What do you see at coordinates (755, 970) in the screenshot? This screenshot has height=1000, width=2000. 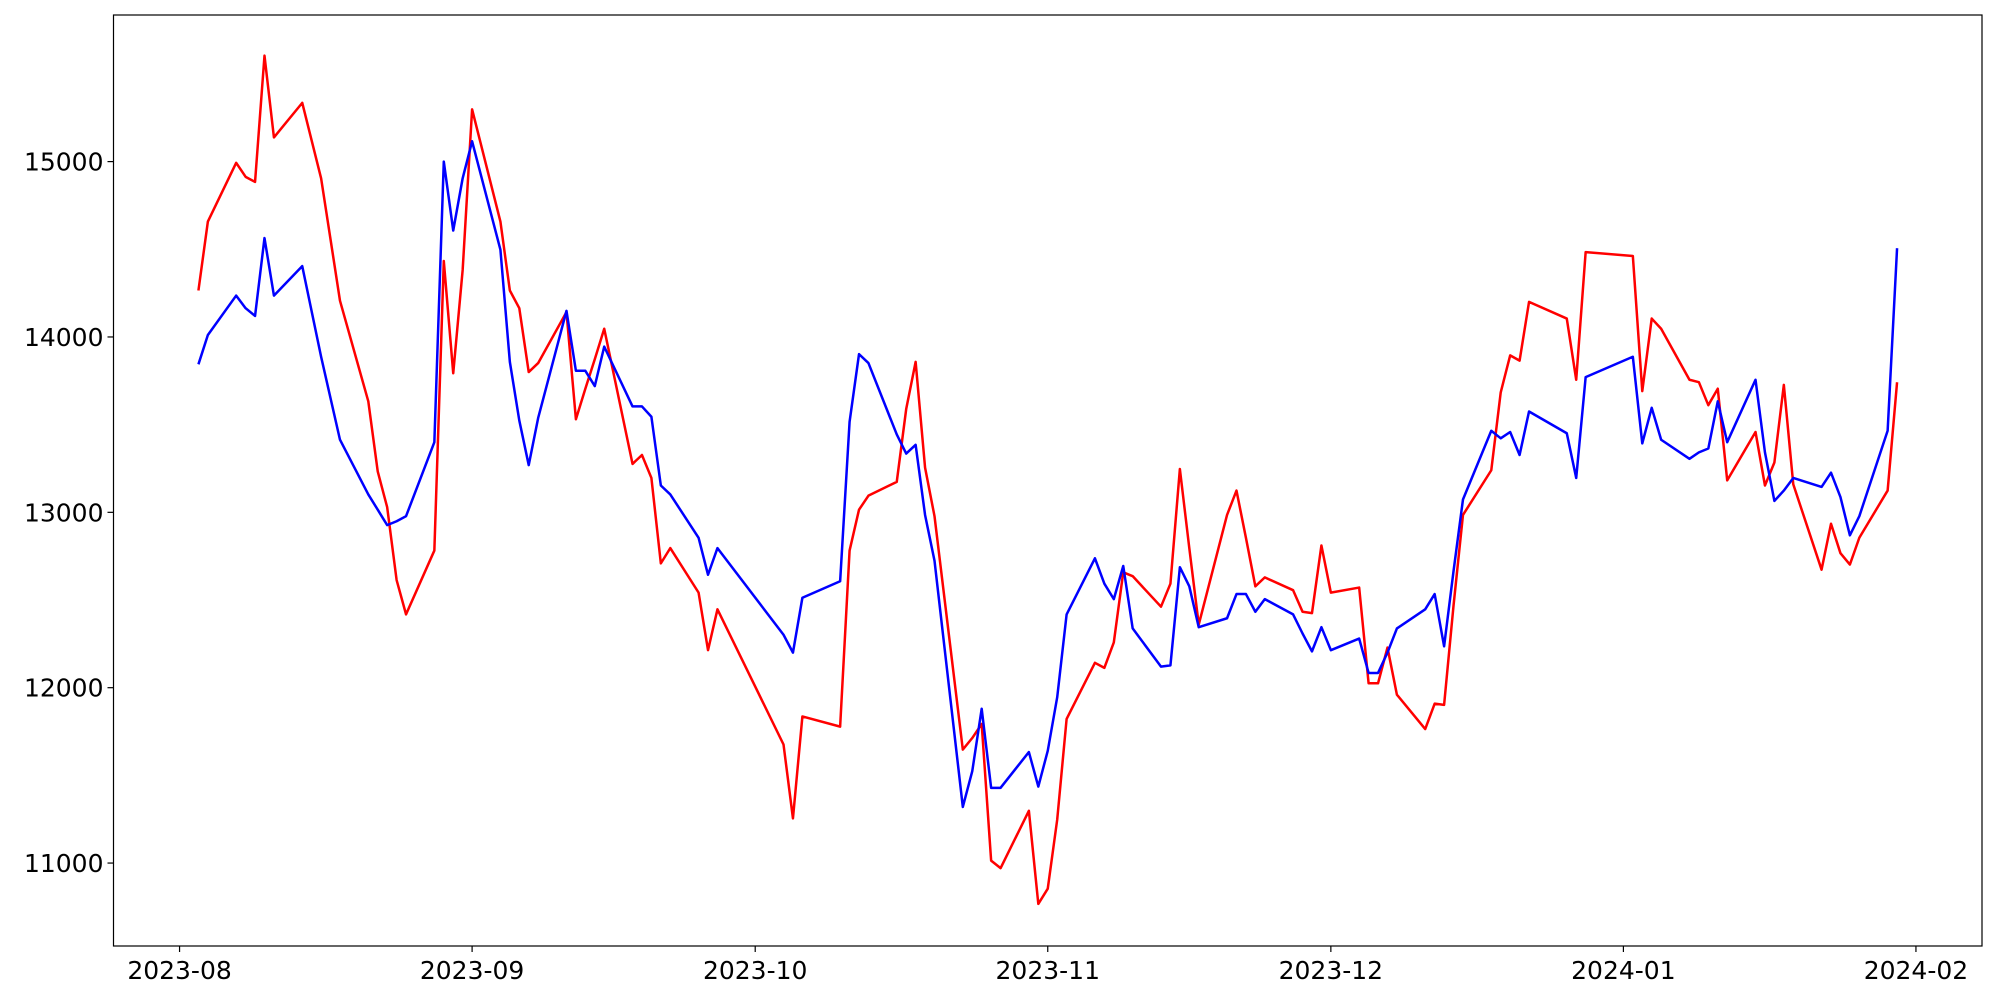 I see `x-tick-label: 2023-10` at bounding box center [755, 970].